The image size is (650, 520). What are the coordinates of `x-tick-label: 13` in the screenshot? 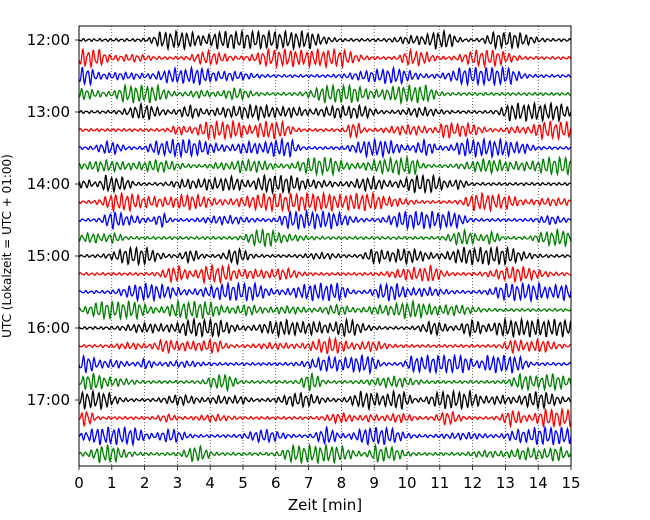 It's located at (505, 483).